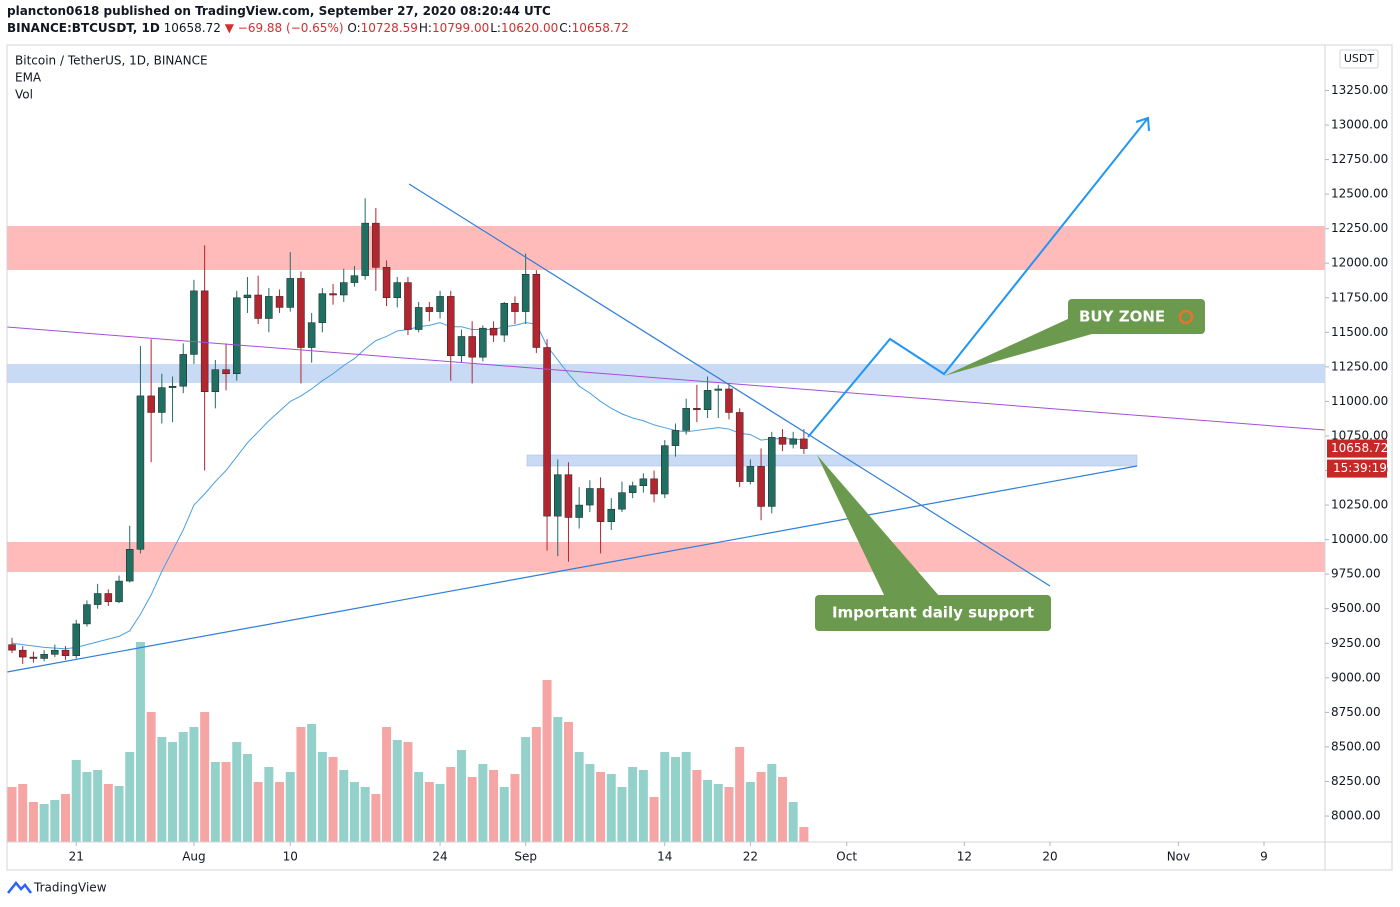 The height and width of the screenshot is (907, 1400). I want to click on last-price-box, so click(1357, 448).